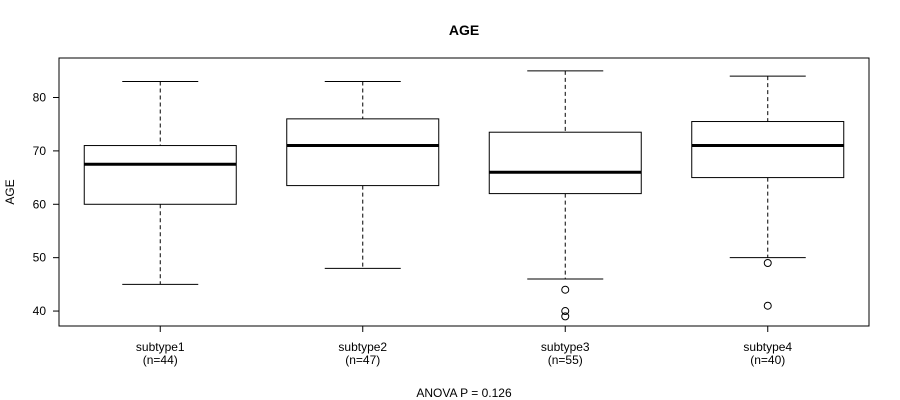  Describe the element at coordinates (767, 360) in the screenshot. I see `x-count-label: (n=40)` at that location.